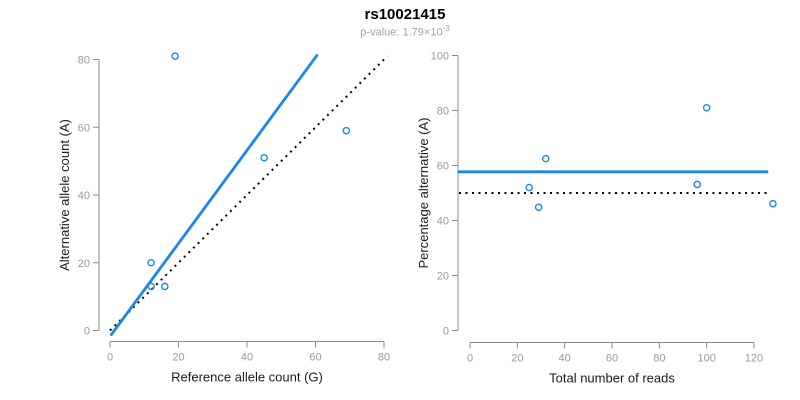 This screenshot has height=400, width=800. Describe the element at coordinates (423, 192) in the screenshot. I see `y-axis-title: Percentage alternative (A)` at that location.